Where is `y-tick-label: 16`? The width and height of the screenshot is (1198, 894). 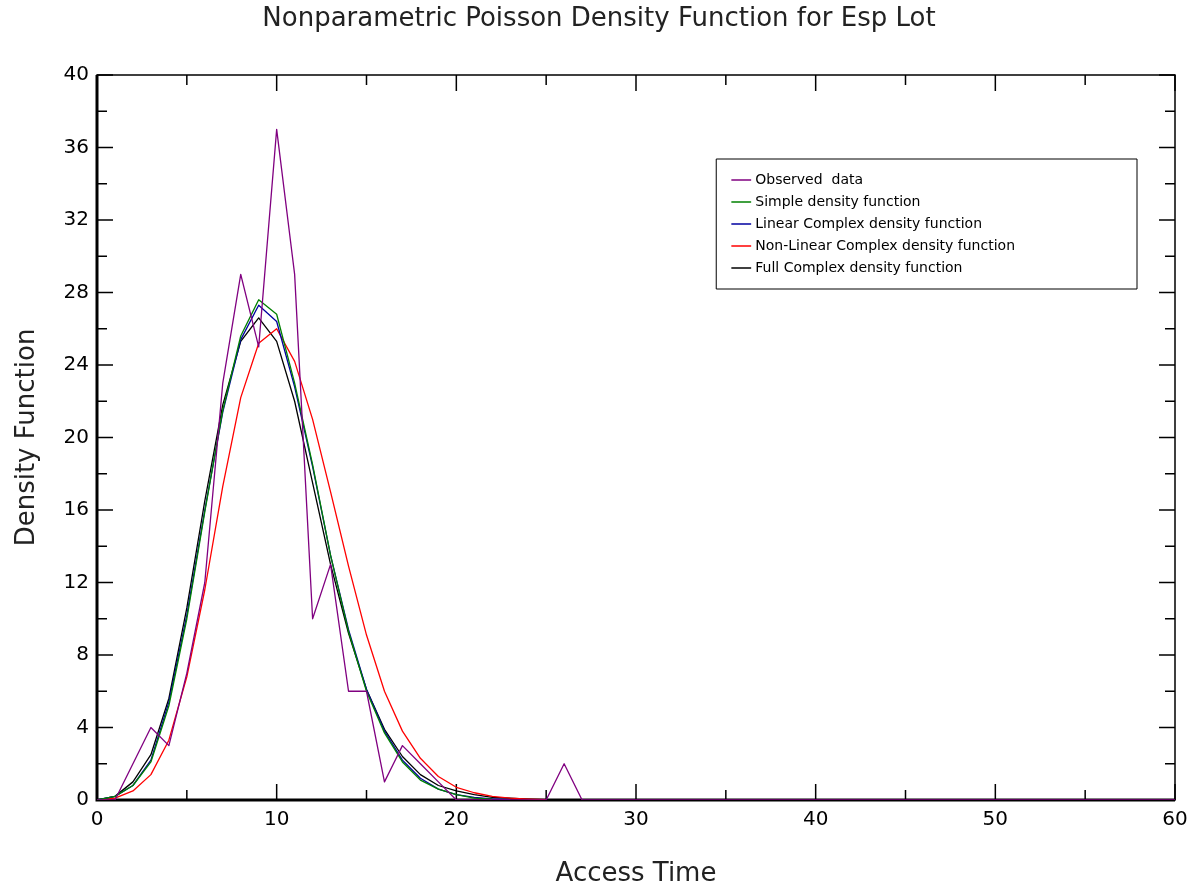
y-tick-label: 16 is located at coordinates (76, 508).